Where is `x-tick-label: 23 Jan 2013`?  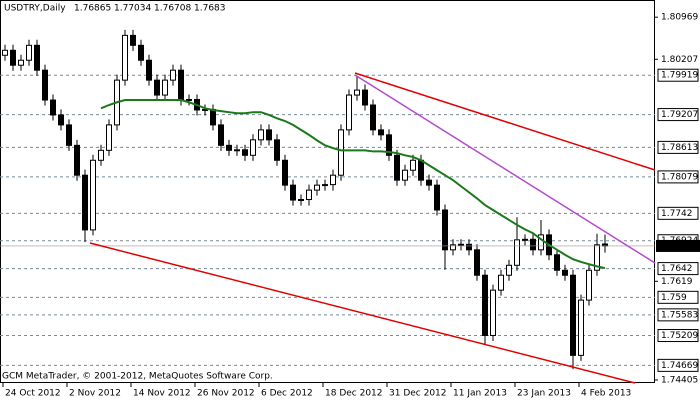 x-tick-label: 23 Jan 2013 is located at coordinates (544, 394).